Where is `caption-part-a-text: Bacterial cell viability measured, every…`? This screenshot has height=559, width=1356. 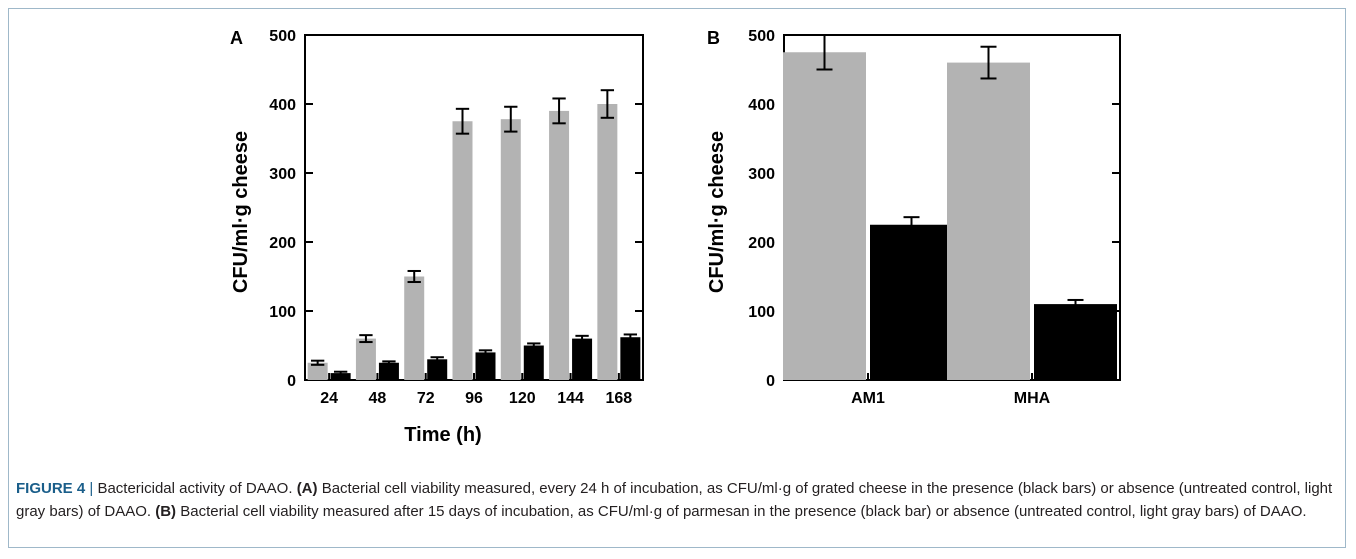 caption-part-a-text: Bacterial cell viability measured, every… is located at coordinates (674, 500).